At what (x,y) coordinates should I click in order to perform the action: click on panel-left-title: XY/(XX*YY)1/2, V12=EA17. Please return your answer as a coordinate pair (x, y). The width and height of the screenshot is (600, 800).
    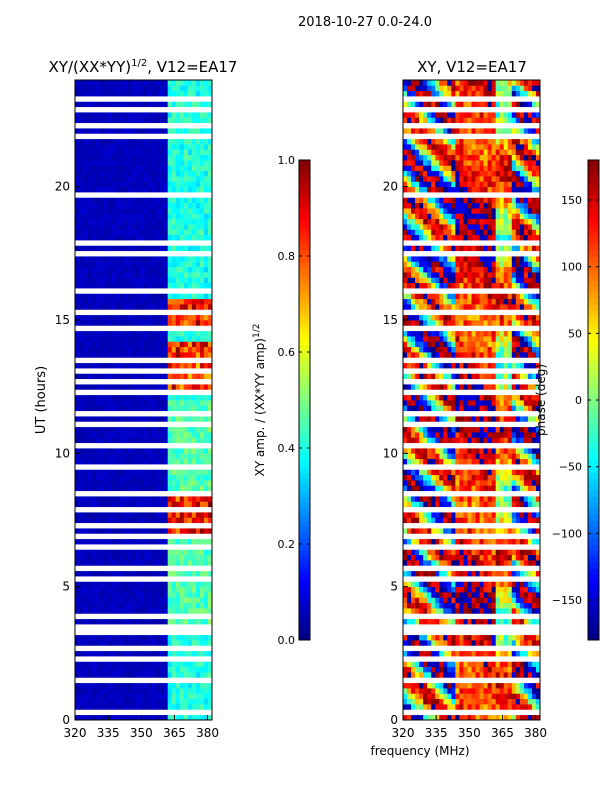
    Looking at the image, I should click on (143, 67).